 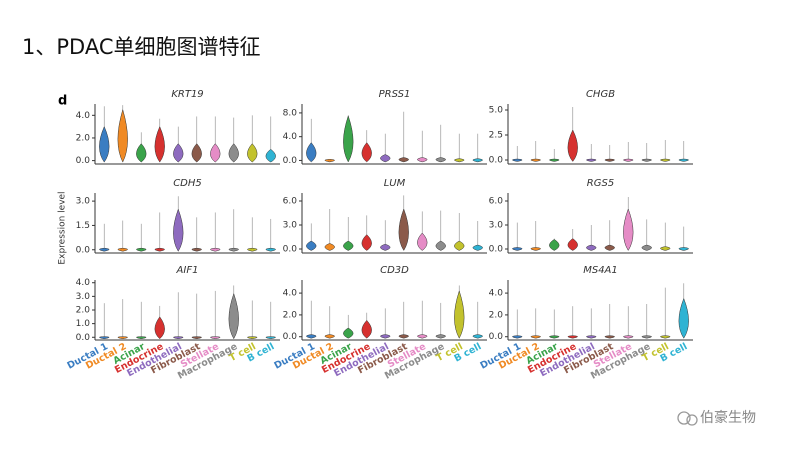 What do you see at coordinates (395, 183) in the screenshot?
I see `panel-title: LUM` at bounding box center [395, 183].